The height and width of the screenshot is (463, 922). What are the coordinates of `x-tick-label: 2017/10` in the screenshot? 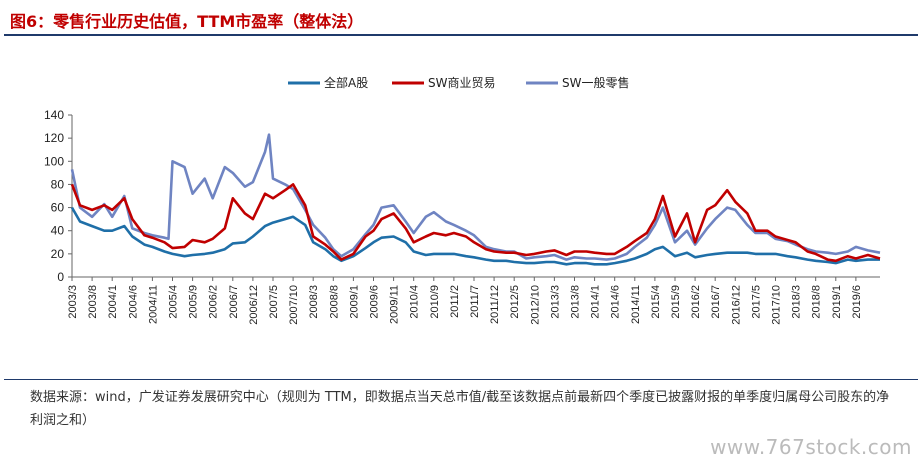 It's located at (776, 305).